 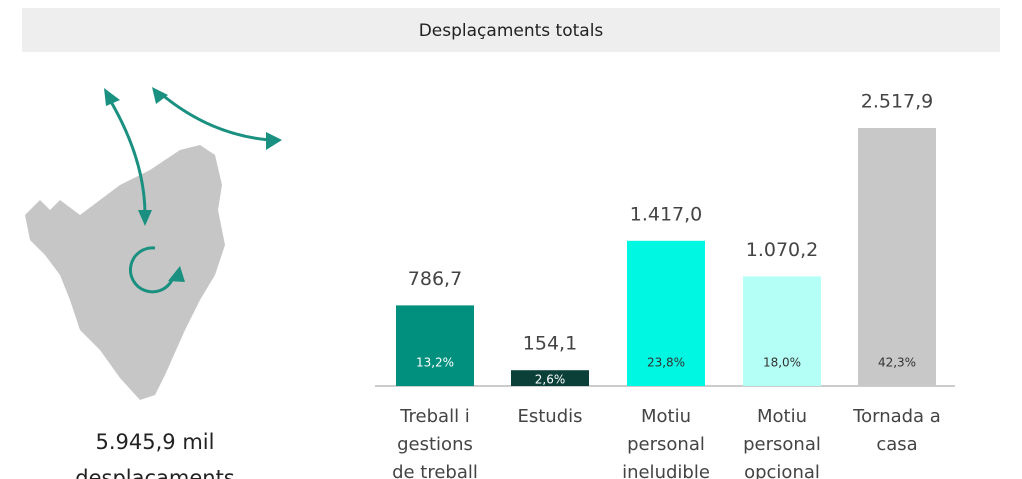 What do you see at coordinates (897, 102) in the screenshot?
I see `value-label: 2.517,9` at bounding box center [897, 102].